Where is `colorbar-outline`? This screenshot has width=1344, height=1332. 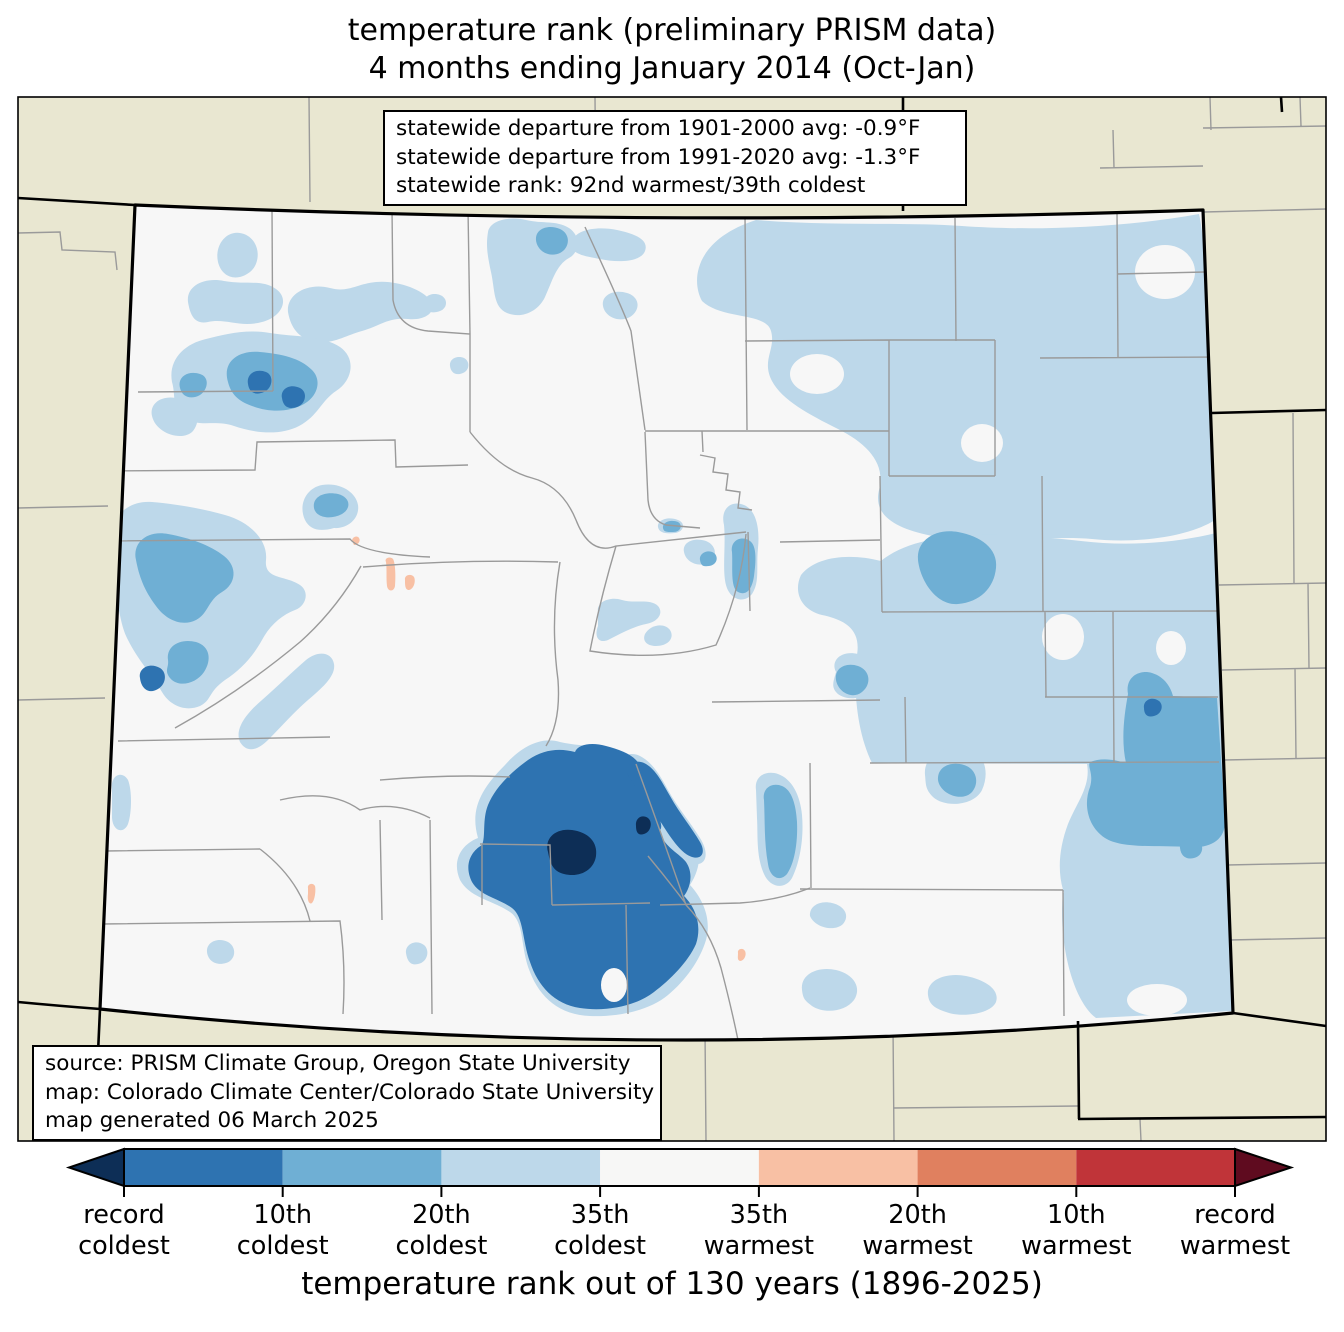 colorbar-outline is located at coordinates (679, 1167).